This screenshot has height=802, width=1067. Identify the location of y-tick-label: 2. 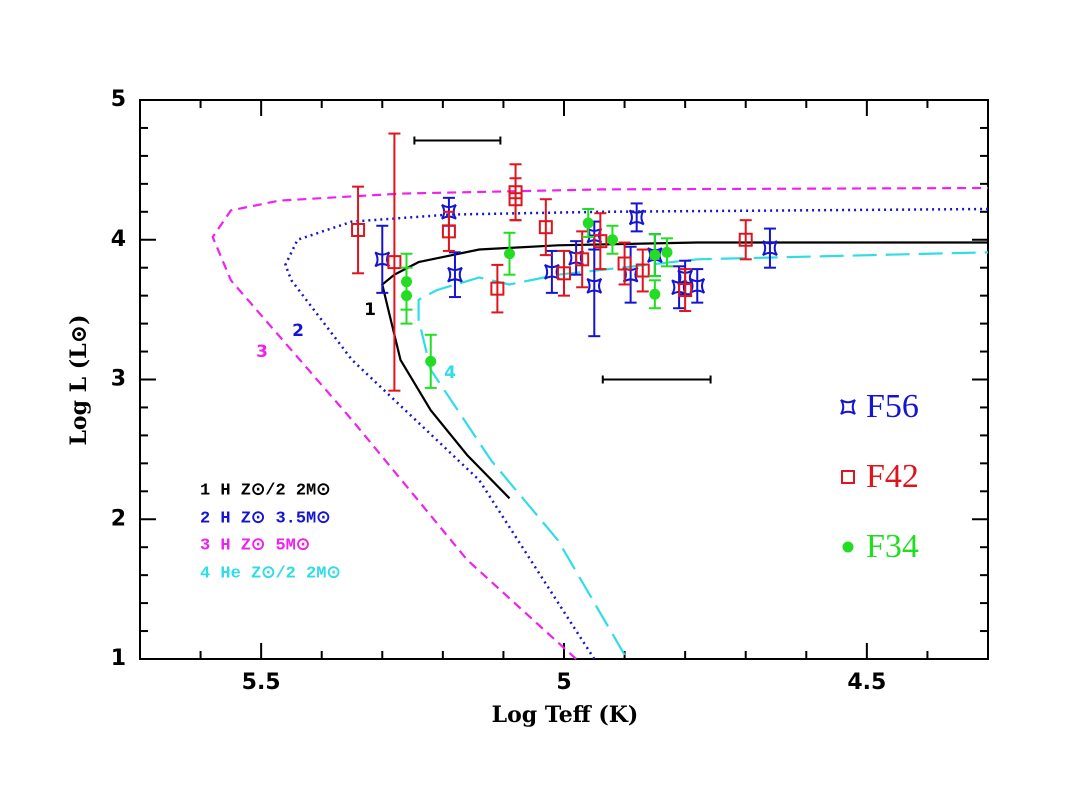
(118, 518).